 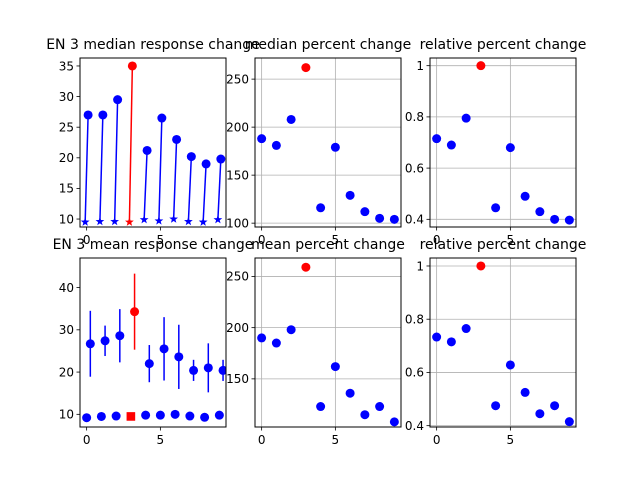 I want to click on chart-title: EN 3 median response change, so click(x=153, y=45).